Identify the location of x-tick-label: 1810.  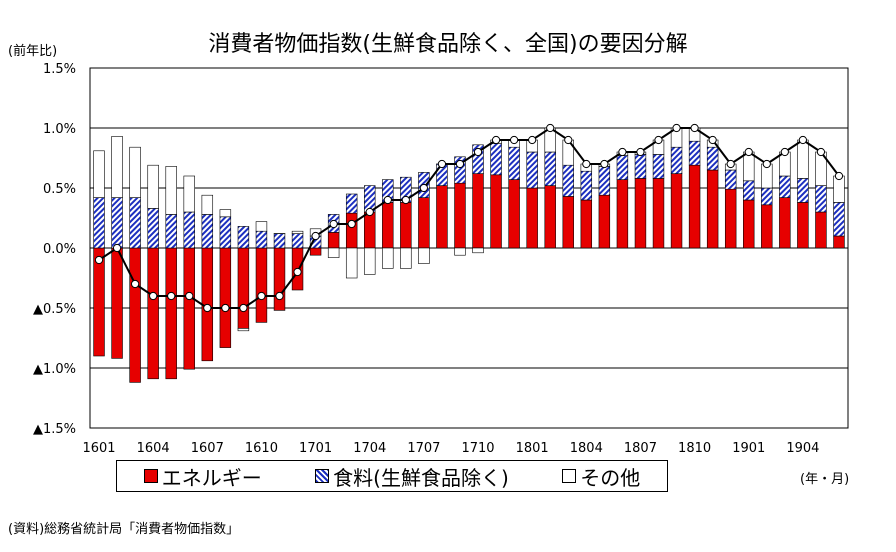
(694, 448).